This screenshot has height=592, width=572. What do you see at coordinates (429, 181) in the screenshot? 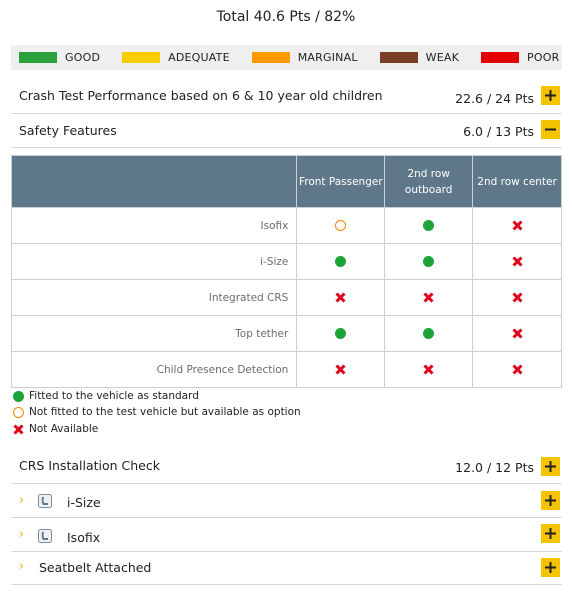
I see `column-header: 2nd row outboard` at bounding box center [429, 181].